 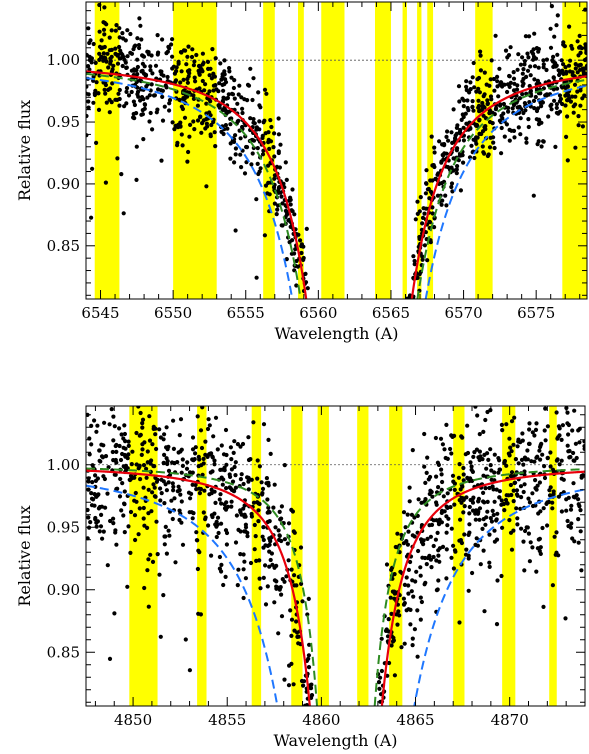 What do you see at coordinates (63, 184) in the screenshot?
I see `y-tick-label: 0.90` at bounding box center [63, 184].